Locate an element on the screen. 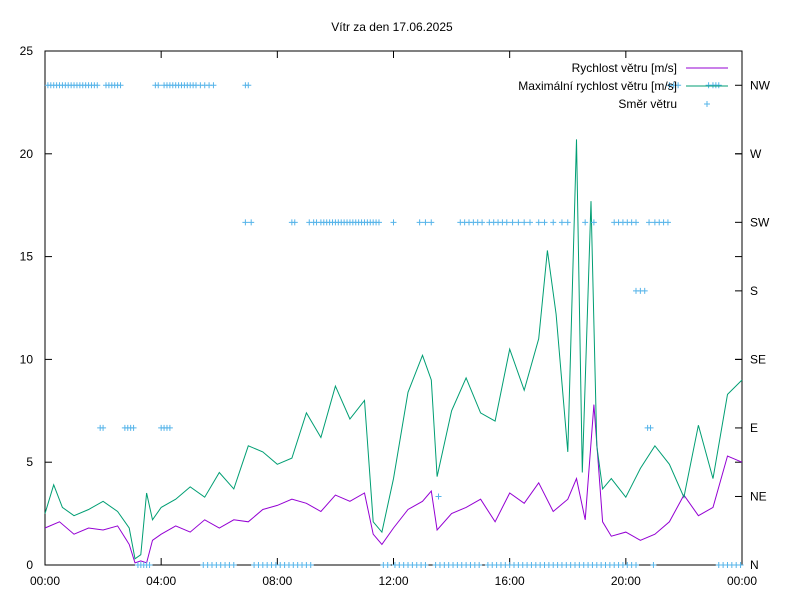  x-tick-label: 12:00 is located at coordinates (393, 581).